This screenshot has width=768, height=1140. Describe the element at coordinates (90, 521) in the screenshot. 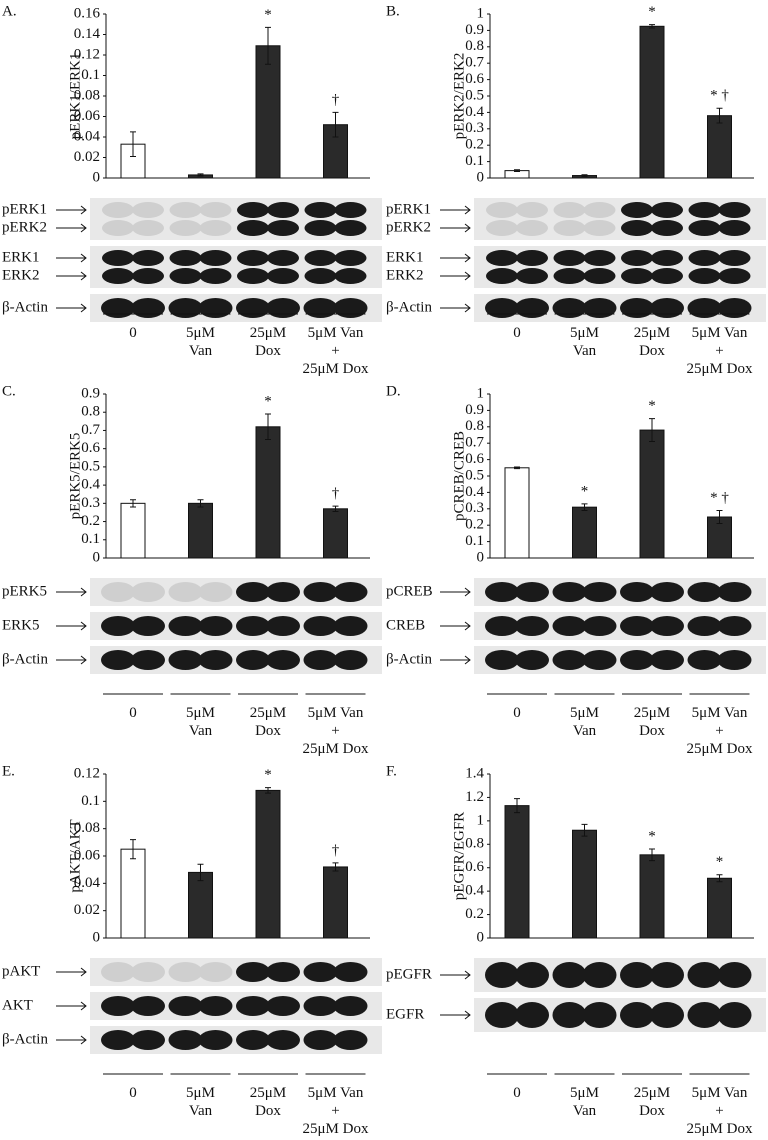

I see `y-tick-label: 0.2` at that location.